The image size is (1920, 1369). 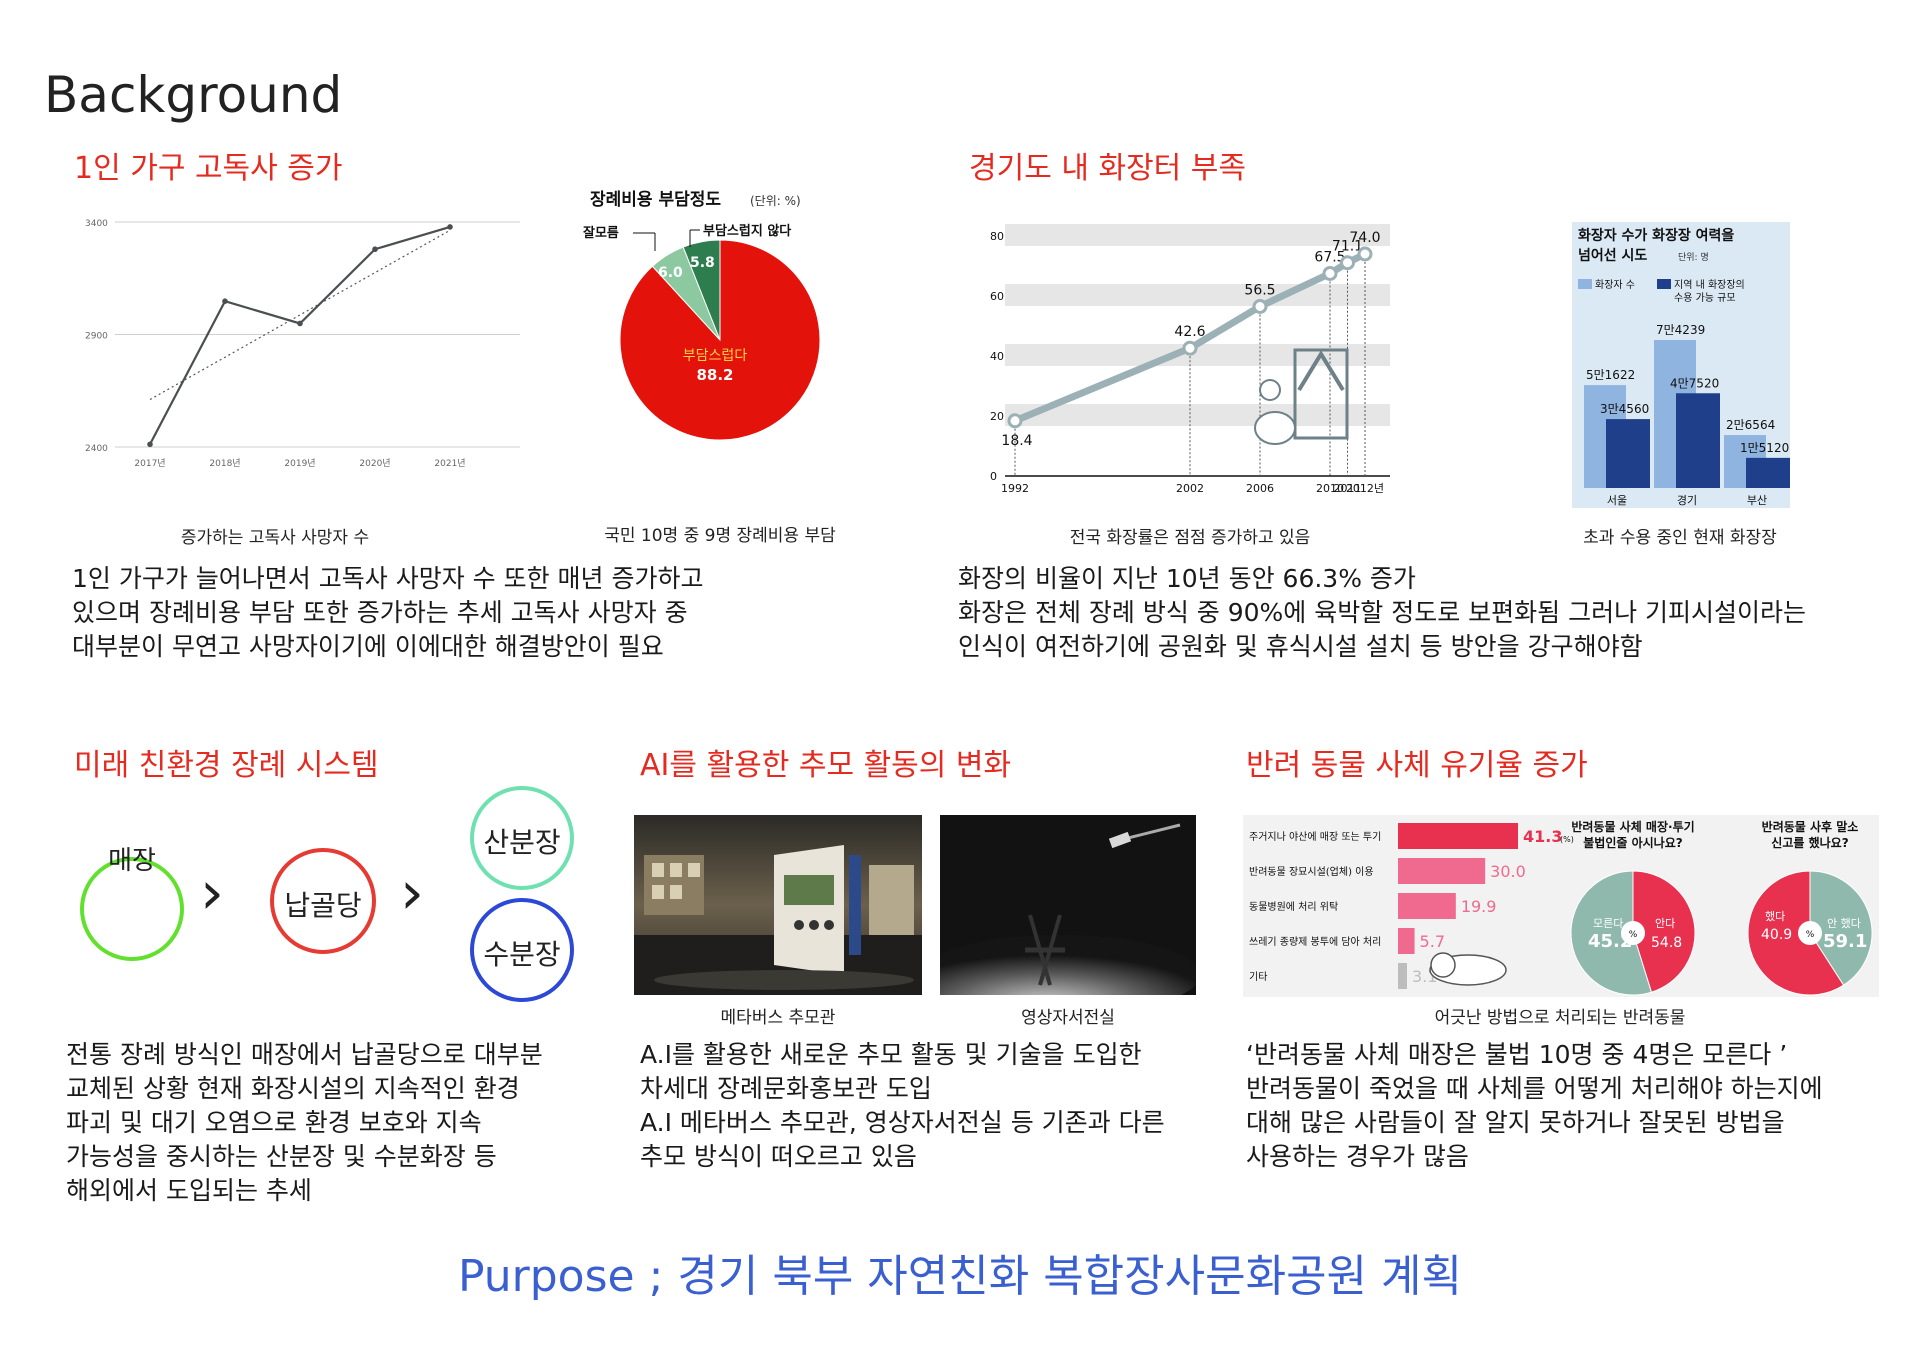 I want to click on caption-video-autobiography: 영상자서전실, so click(x=1068, y=1018).